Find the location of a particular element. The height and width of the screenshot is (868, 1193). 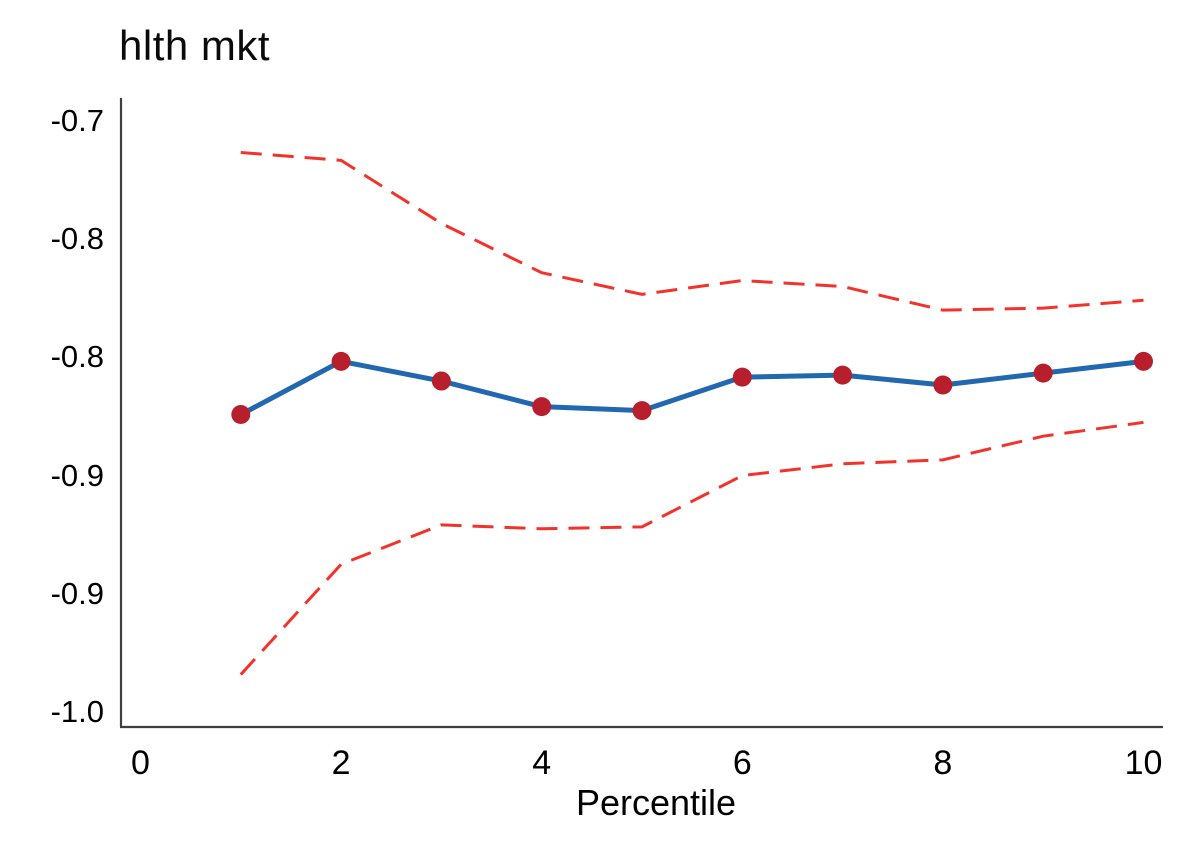

x-tick-label: 0 is located at coordinates (140, 763).